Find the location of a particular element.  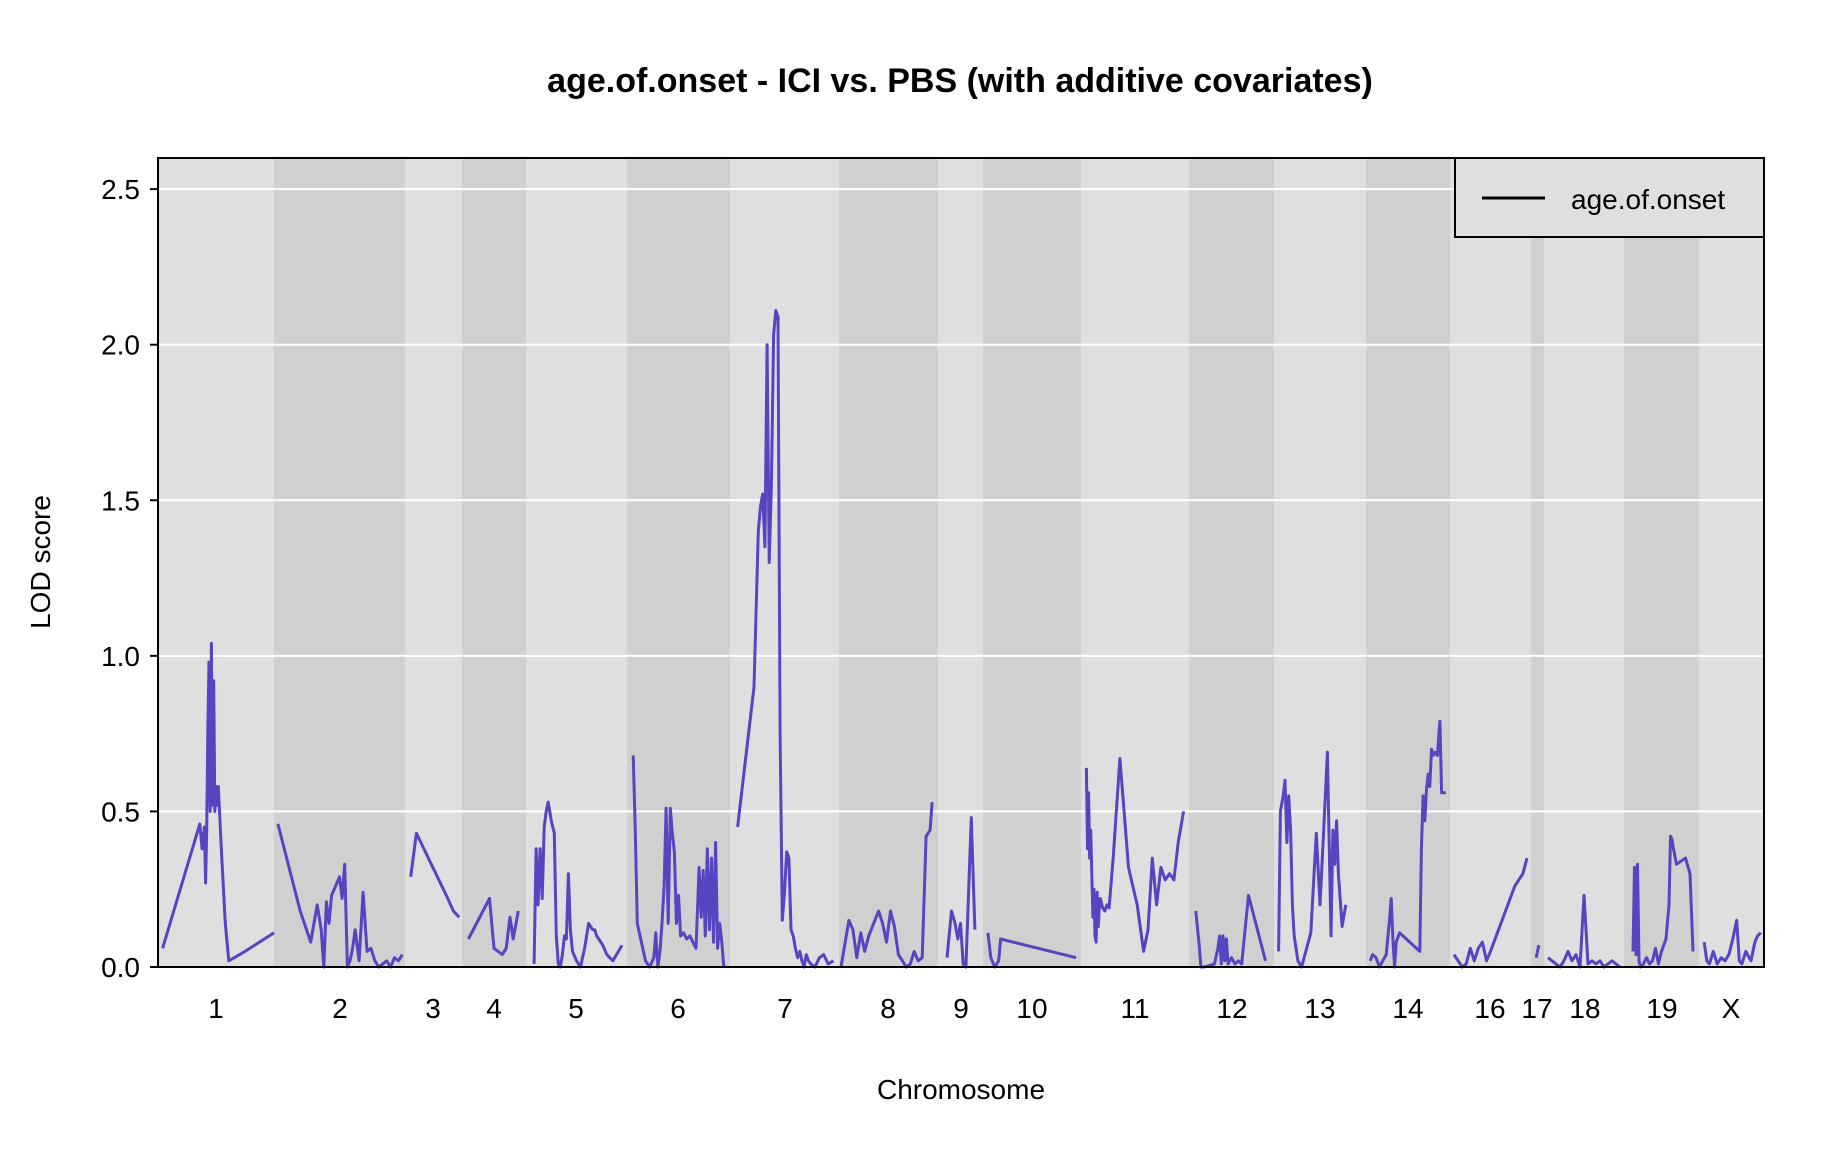

x-axis-title: Chromosome is located at coordinates (961, 1089).